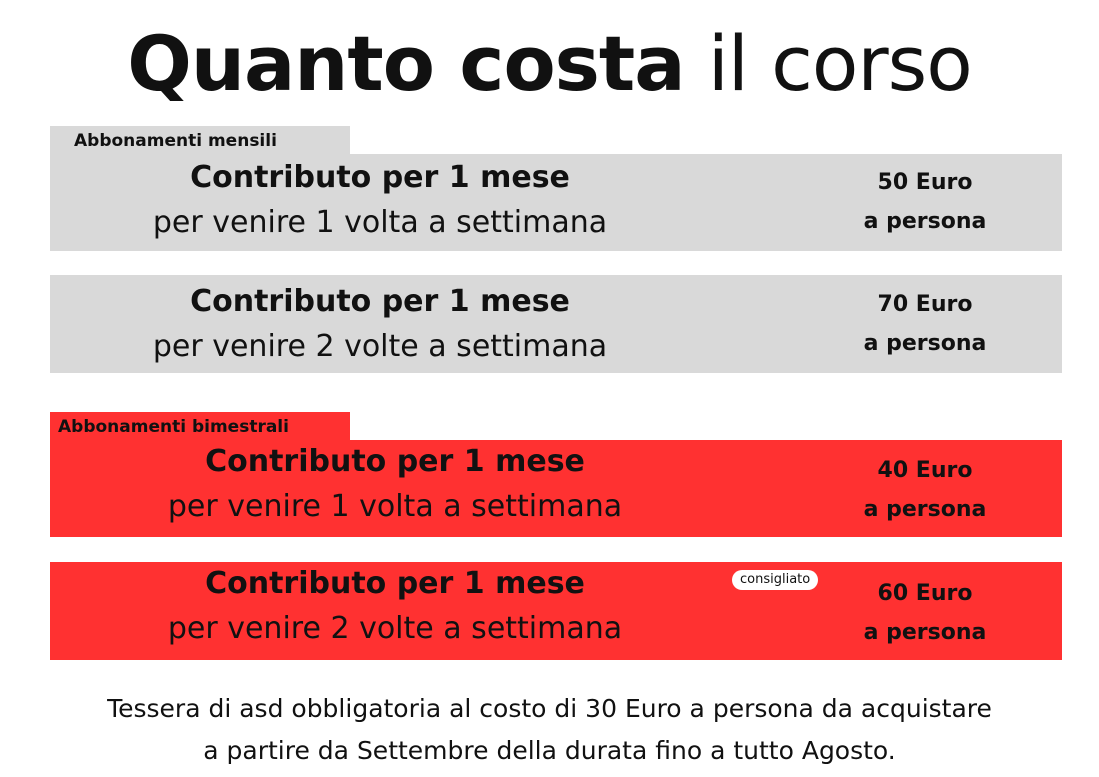 This screenshot has height=777, width=1099. I want to click on card-price: 50 Euro a persona, so click(925, 202).